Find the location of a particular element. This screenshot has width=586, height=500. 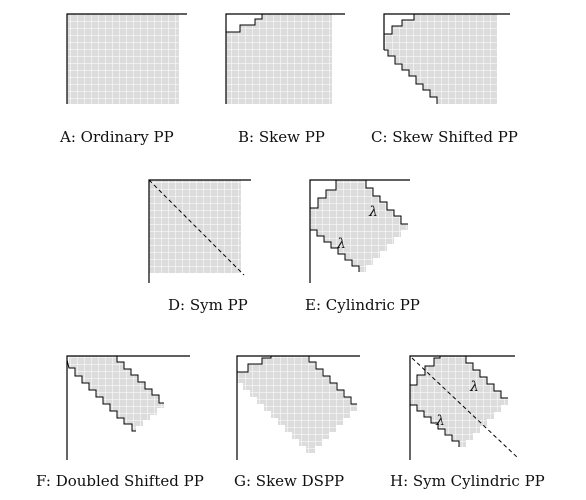

panel-h-symmetry-diagonal is located at coordinates (465, 408).